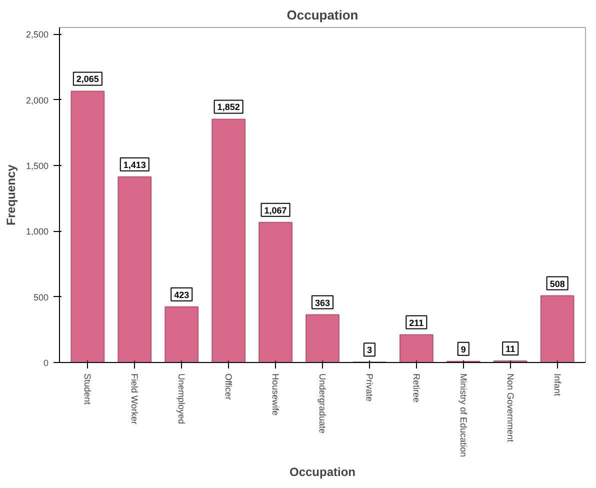 The width and height of the screenshot is (596, 488). What do you see at coordinates (11, 195) in the screenshot?
I see `y-axis-title: Frequency` at bounding box center [11, 195].